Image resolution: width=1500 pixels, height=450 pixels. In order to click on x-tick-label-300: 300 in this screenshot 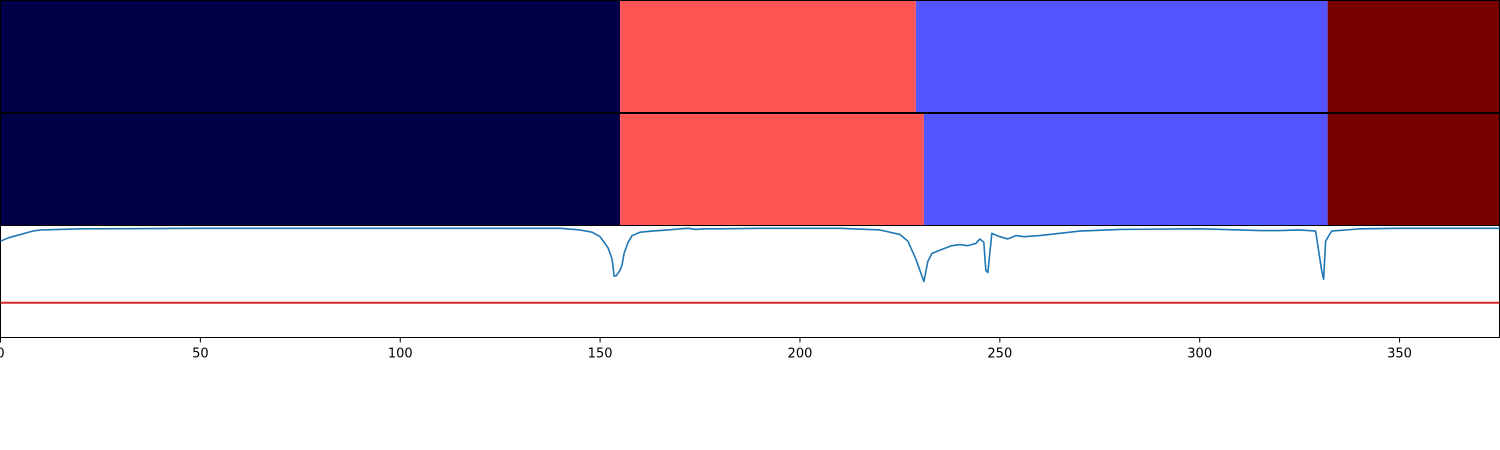, I will do `click(1199, 354)`.